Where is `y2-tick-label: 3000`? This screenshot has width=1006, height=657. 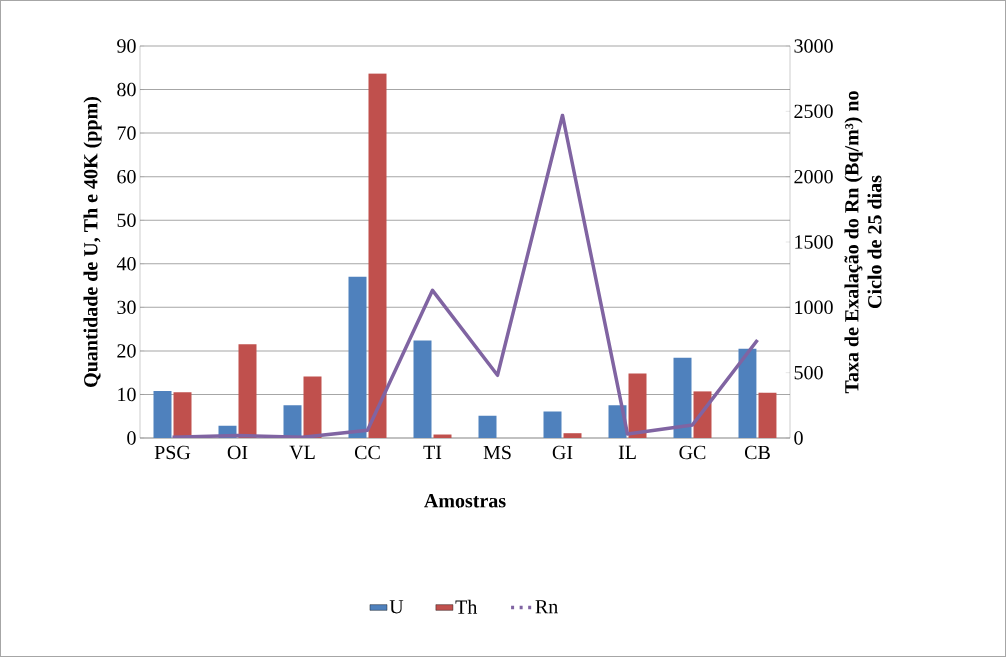 y2-tick-label: 3000 is located at coordinates (813, 46).